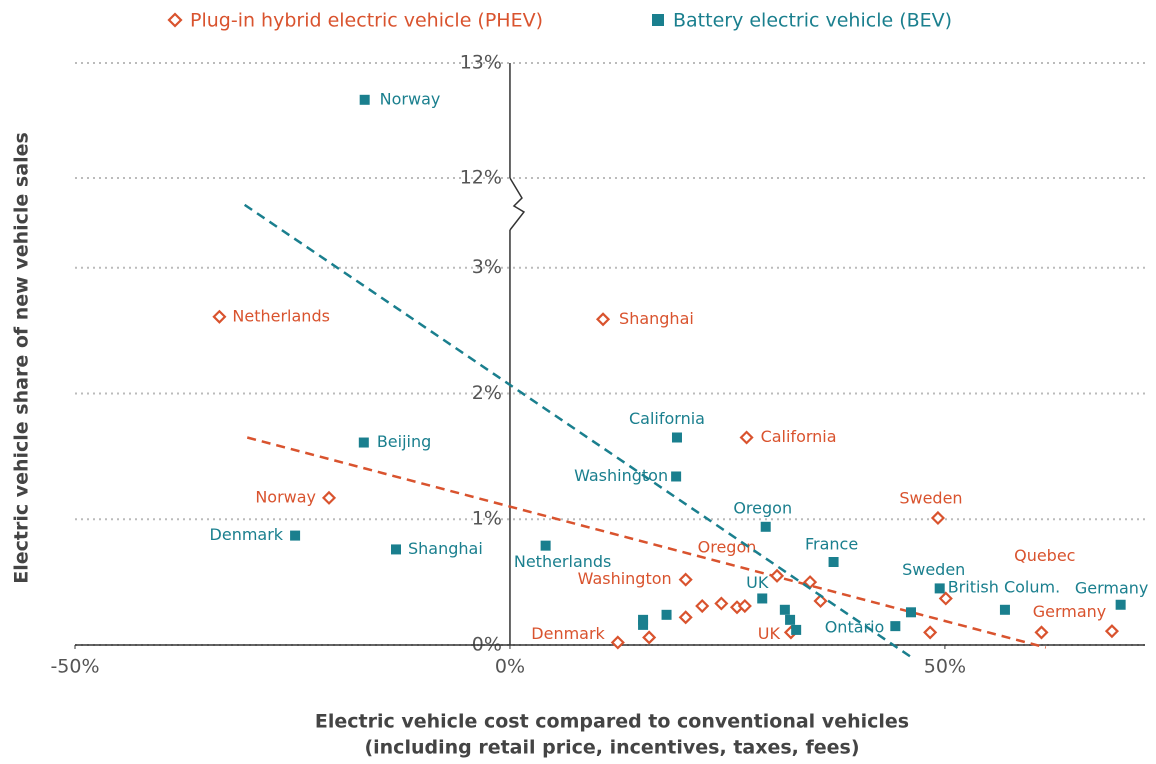 The width and height of the screenshot is (1156, 764). Describe the element at coordinates (945, 667) in the screenshot. I see `x-tick-label: 50%` at that location.